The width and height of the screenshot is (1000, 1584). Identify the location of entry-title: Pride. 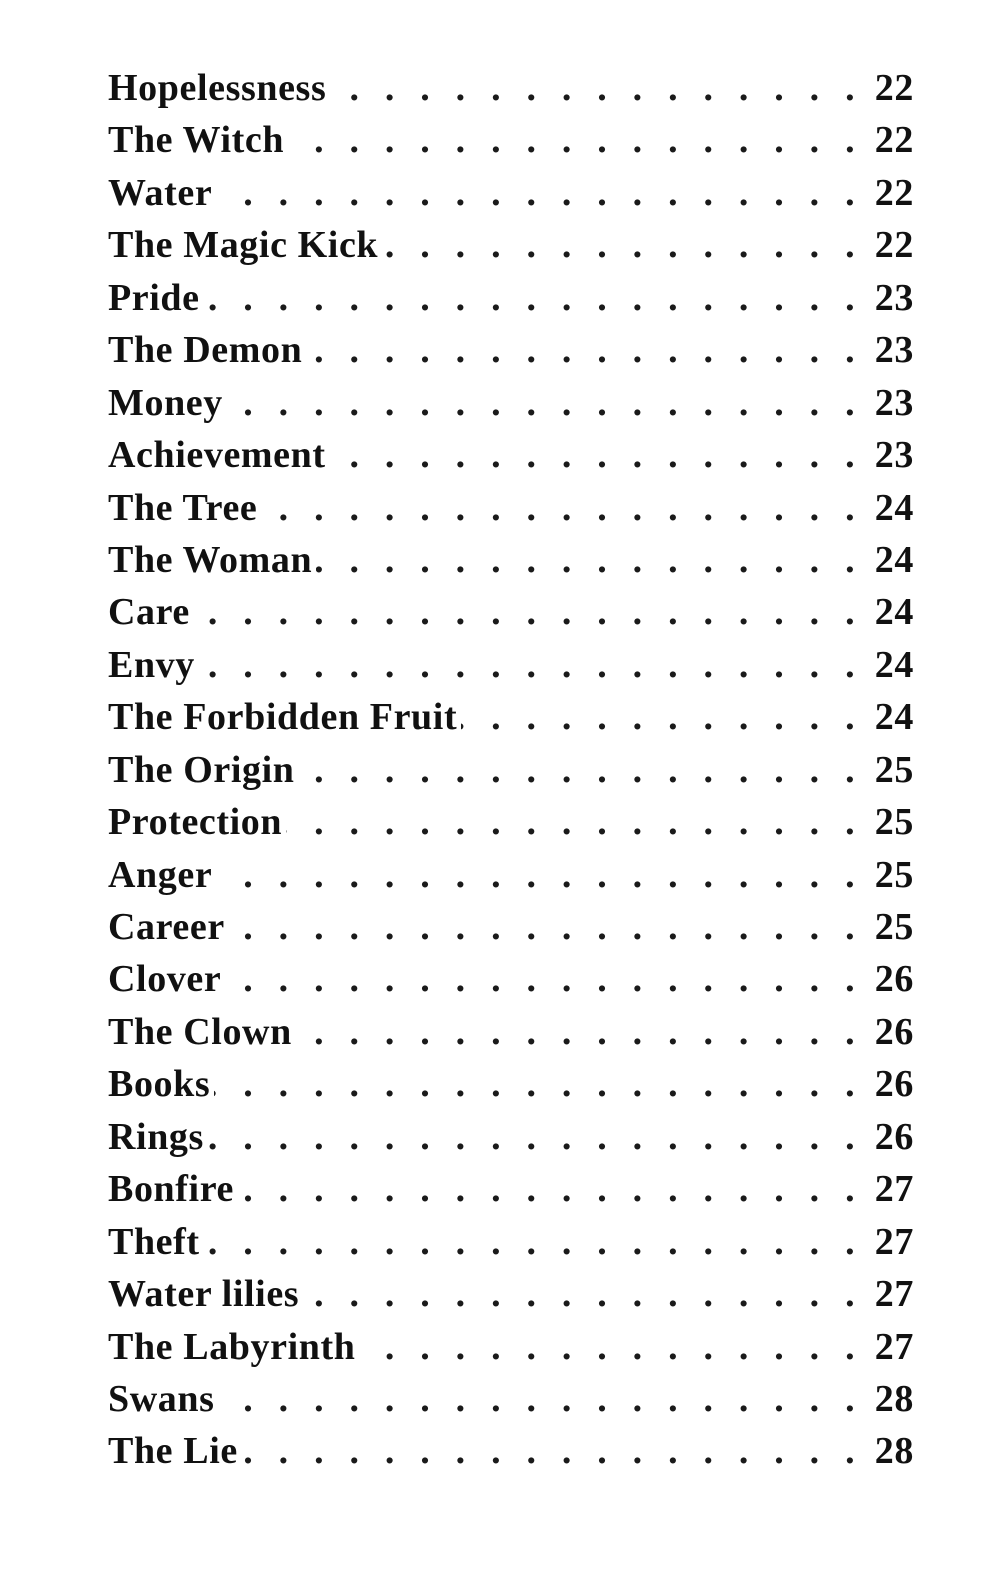
(154, 297).